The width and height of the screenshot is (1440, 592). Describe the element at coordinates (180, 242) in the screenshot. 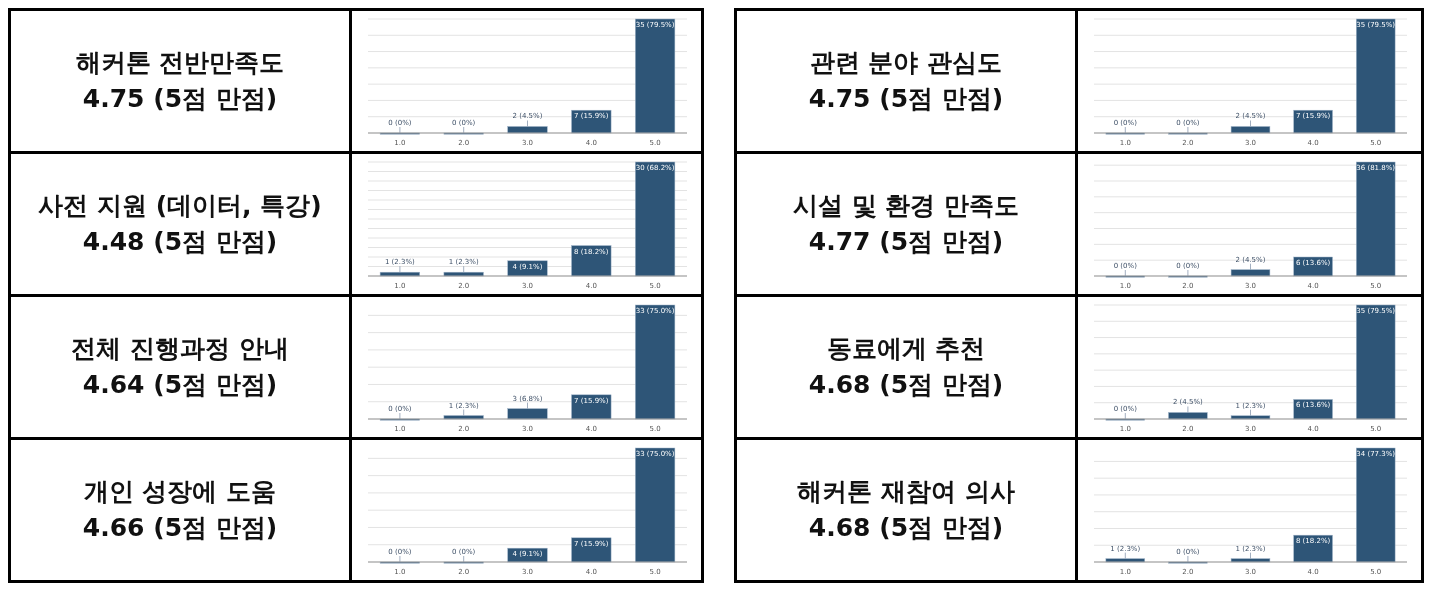

I see `text: 4.48 (5점 만점)` at that location.